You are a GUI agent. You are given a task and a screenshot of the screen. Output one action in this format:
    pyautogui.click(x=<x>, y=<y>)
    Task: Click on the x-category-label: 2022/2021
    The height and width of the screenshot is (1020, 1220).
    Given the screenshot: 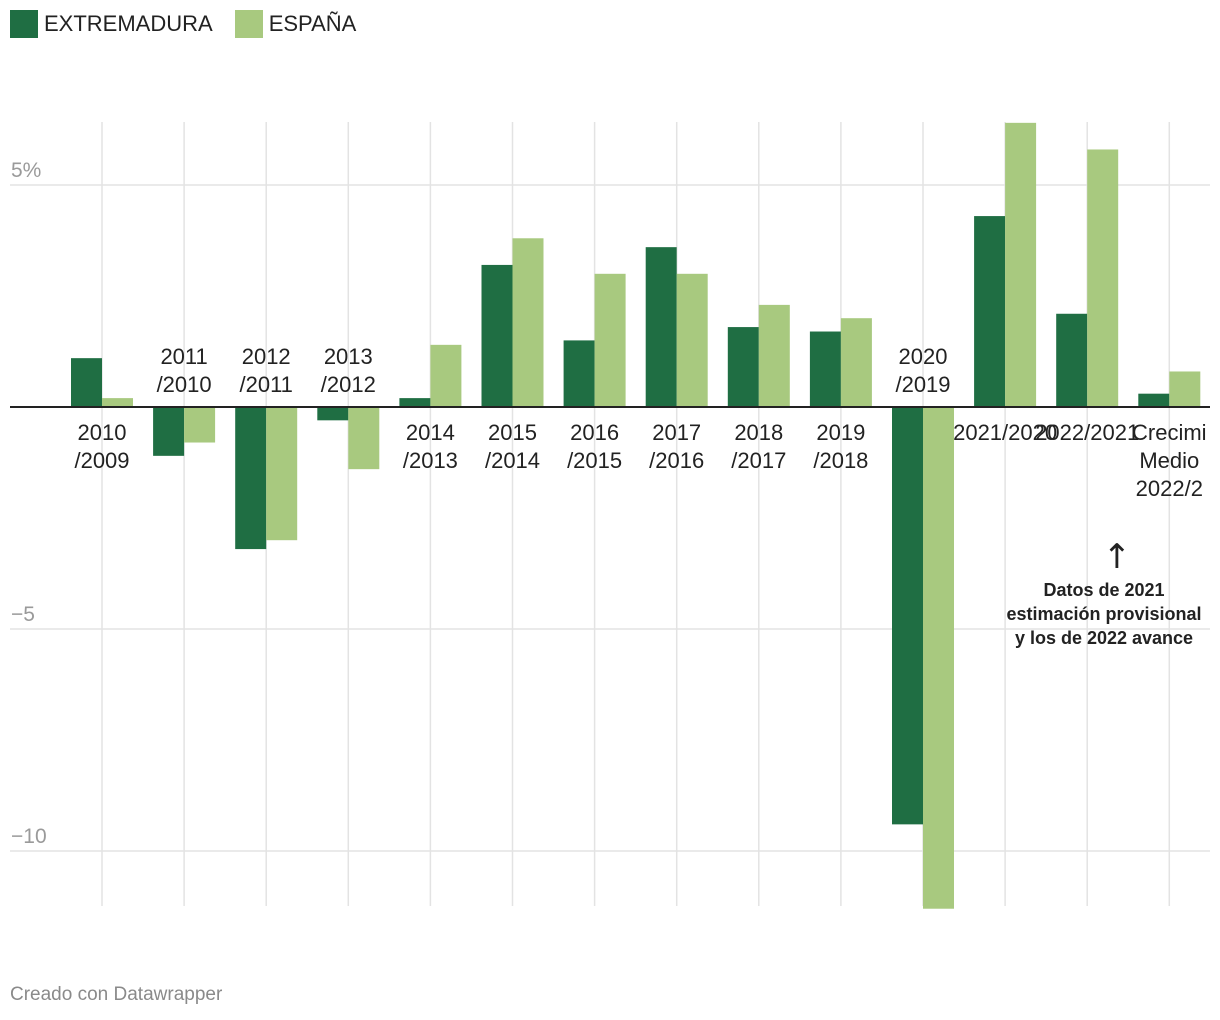 What is the action you would take?
    pyautogui.click(x=1087, y=432)
    